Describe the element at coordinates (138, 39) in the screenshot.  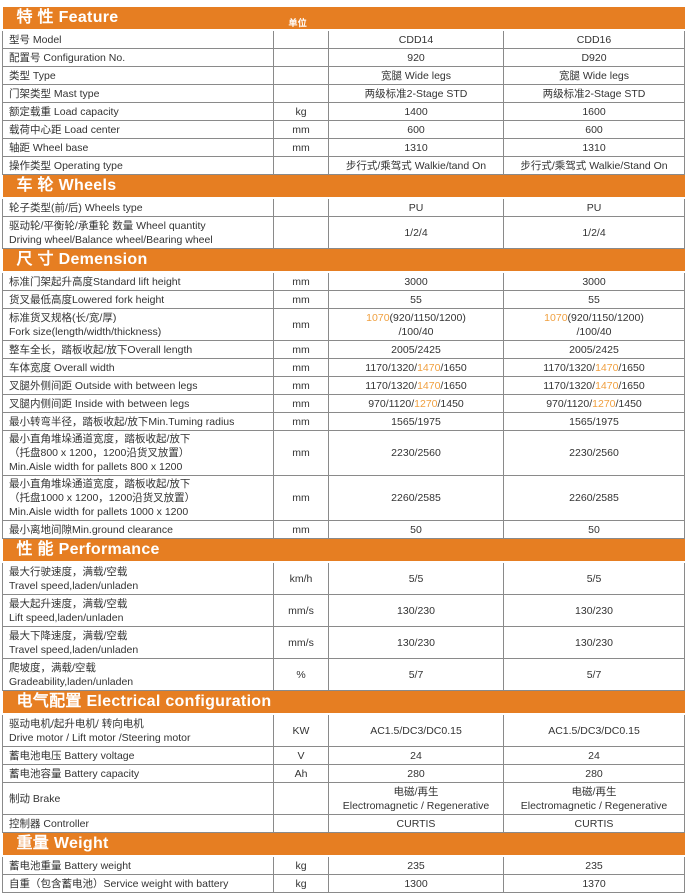
I see `spec-label: 型号 Model` at that location.